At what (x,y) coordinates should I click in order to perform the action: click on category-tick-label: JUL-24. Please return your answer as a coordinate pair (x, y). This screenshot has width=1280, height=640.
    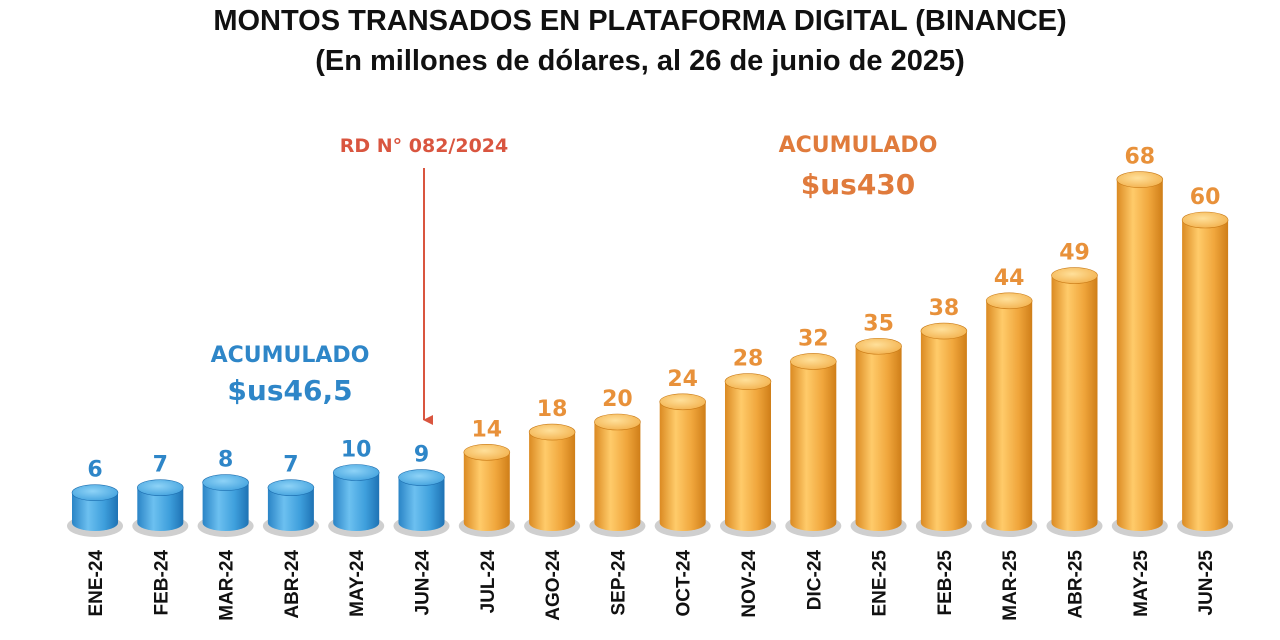
    Looking at the image, I should click on (488, 582).